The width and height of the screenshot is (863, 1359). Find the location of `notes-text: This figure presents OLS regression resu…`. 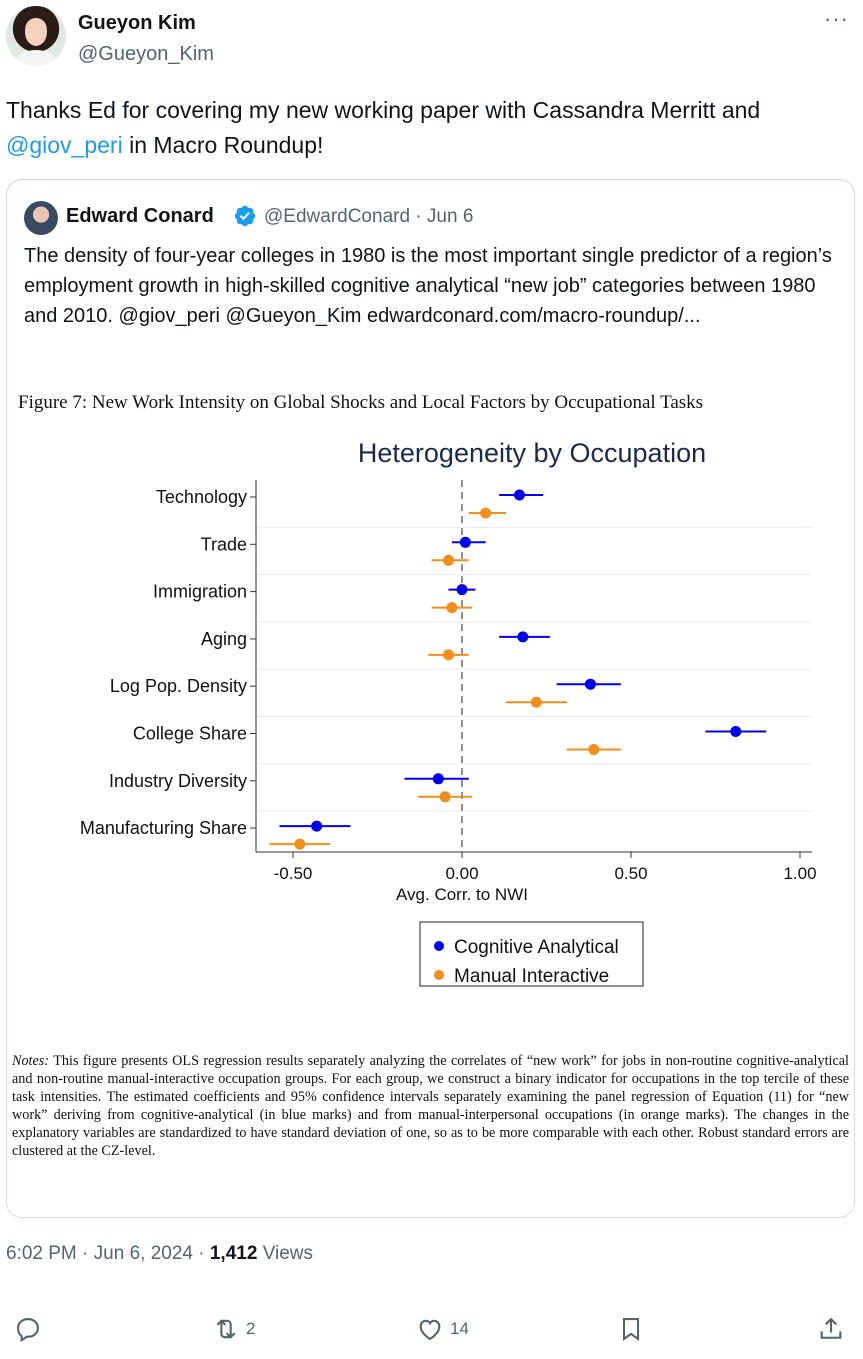

notes-text: This figure presents OLS regression resu… is located at coordinates (430, 1106).